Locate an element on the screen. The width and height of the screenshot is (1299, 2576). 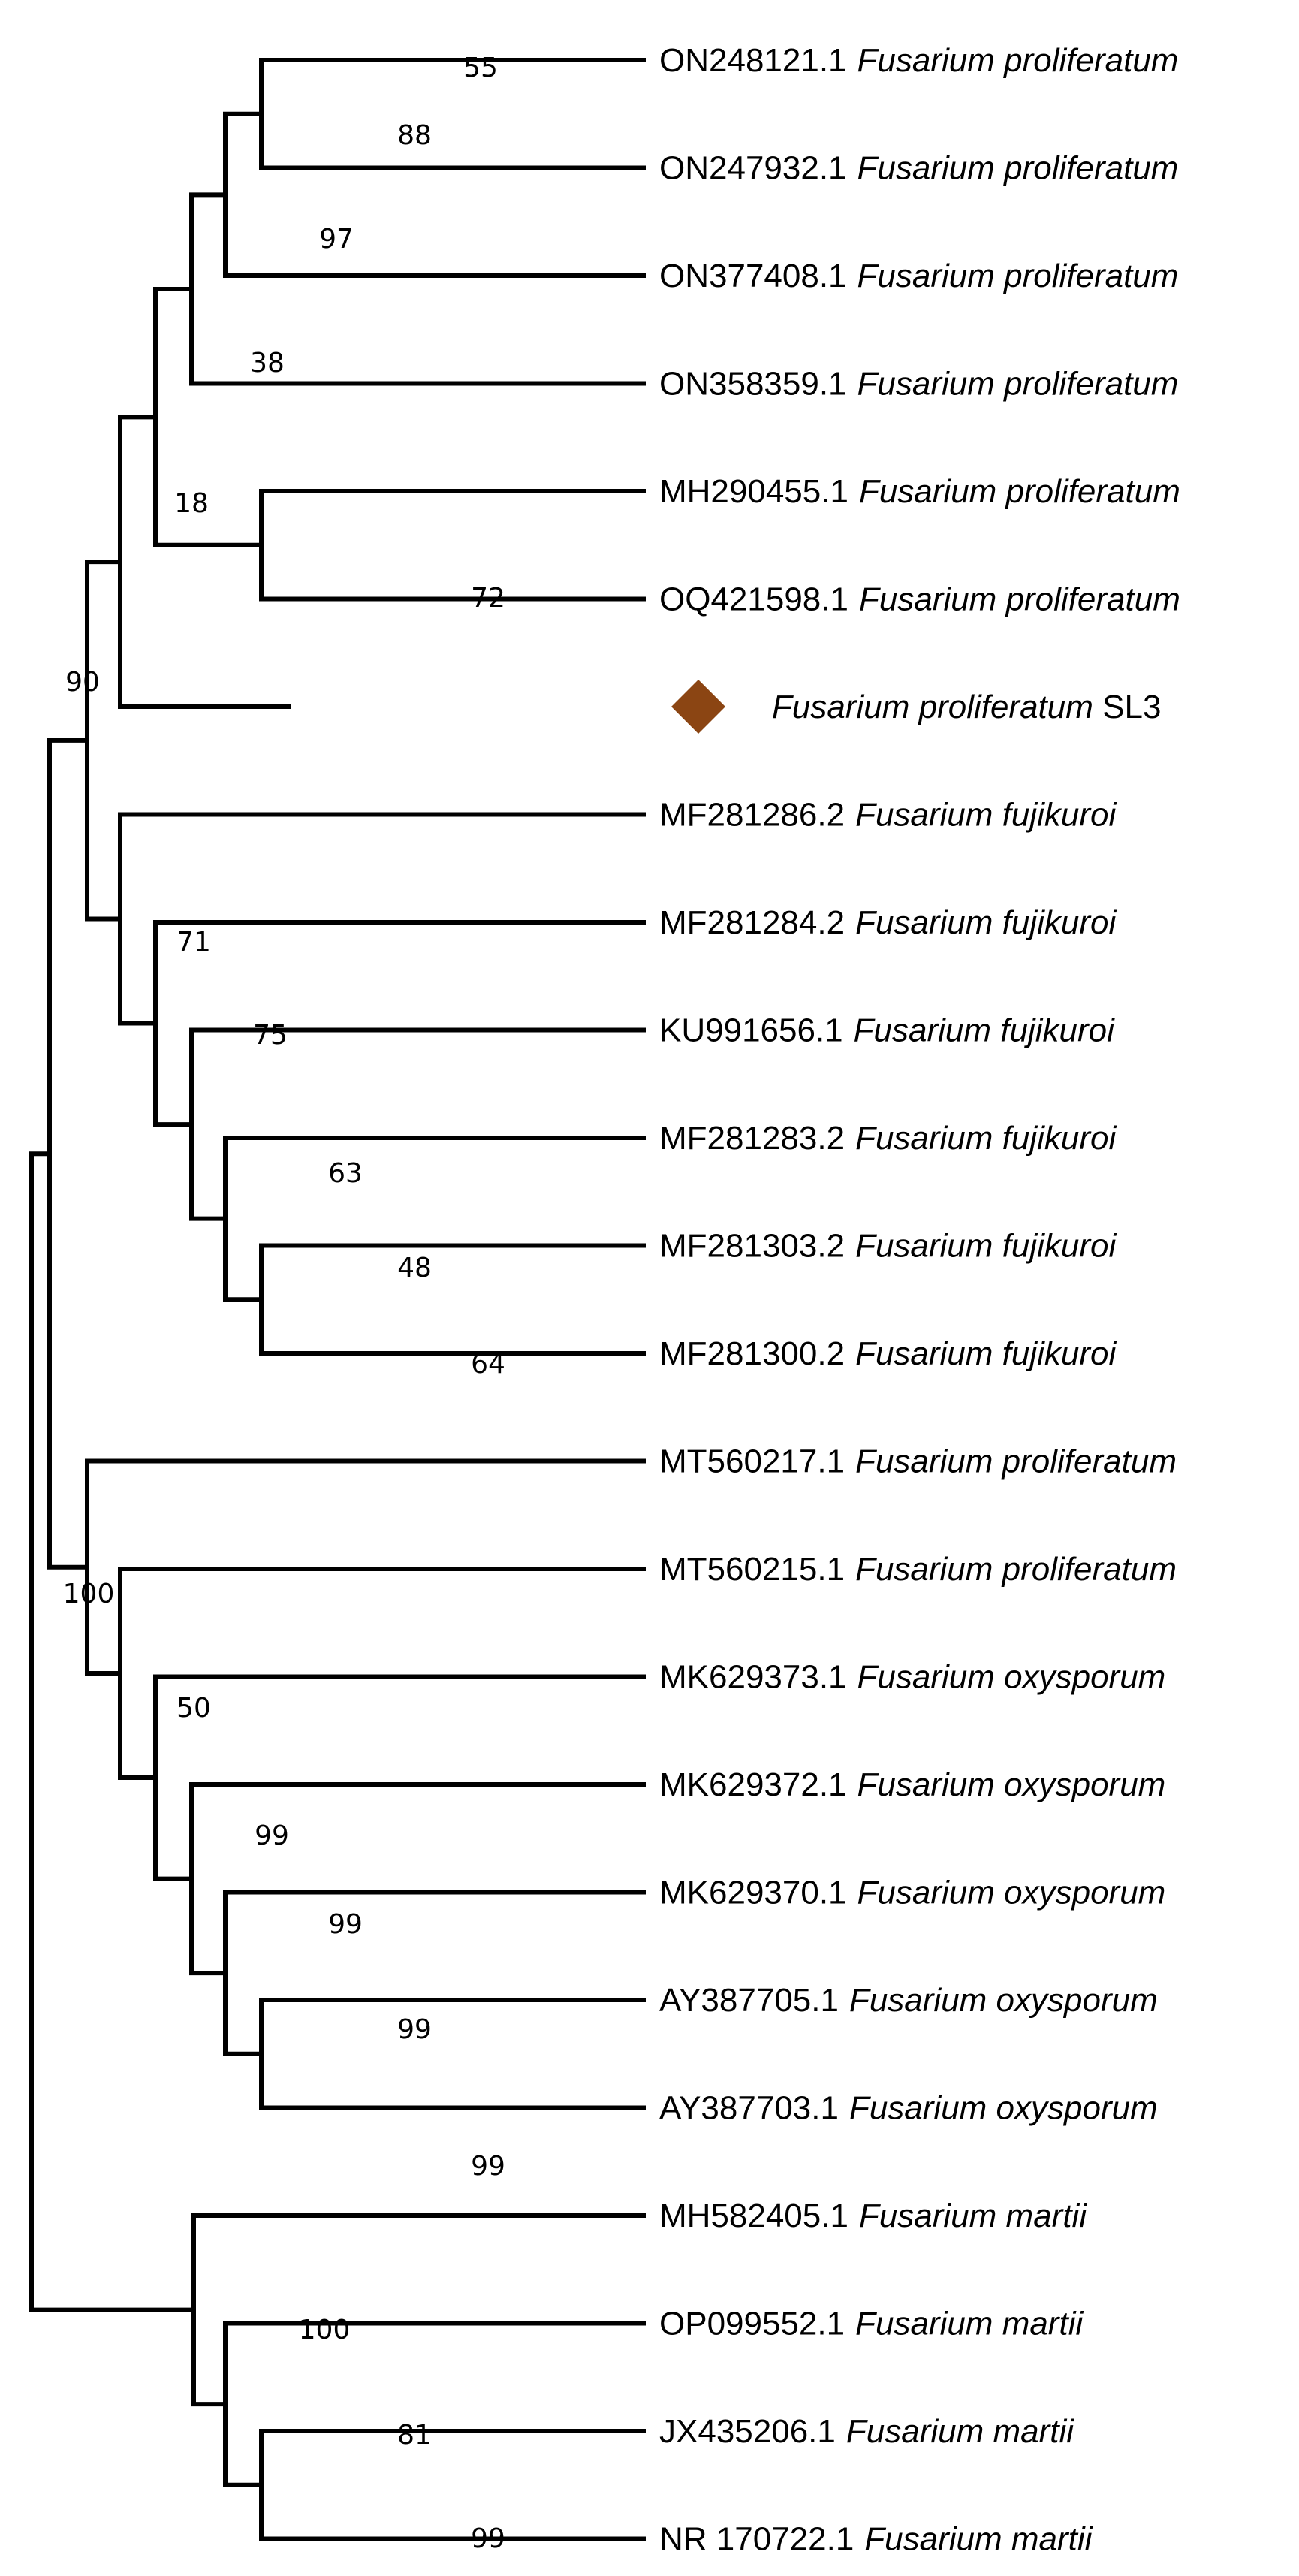
taxon-label: ON358359.1 Fusarium proliferatum is located at coordinates (919, 384).